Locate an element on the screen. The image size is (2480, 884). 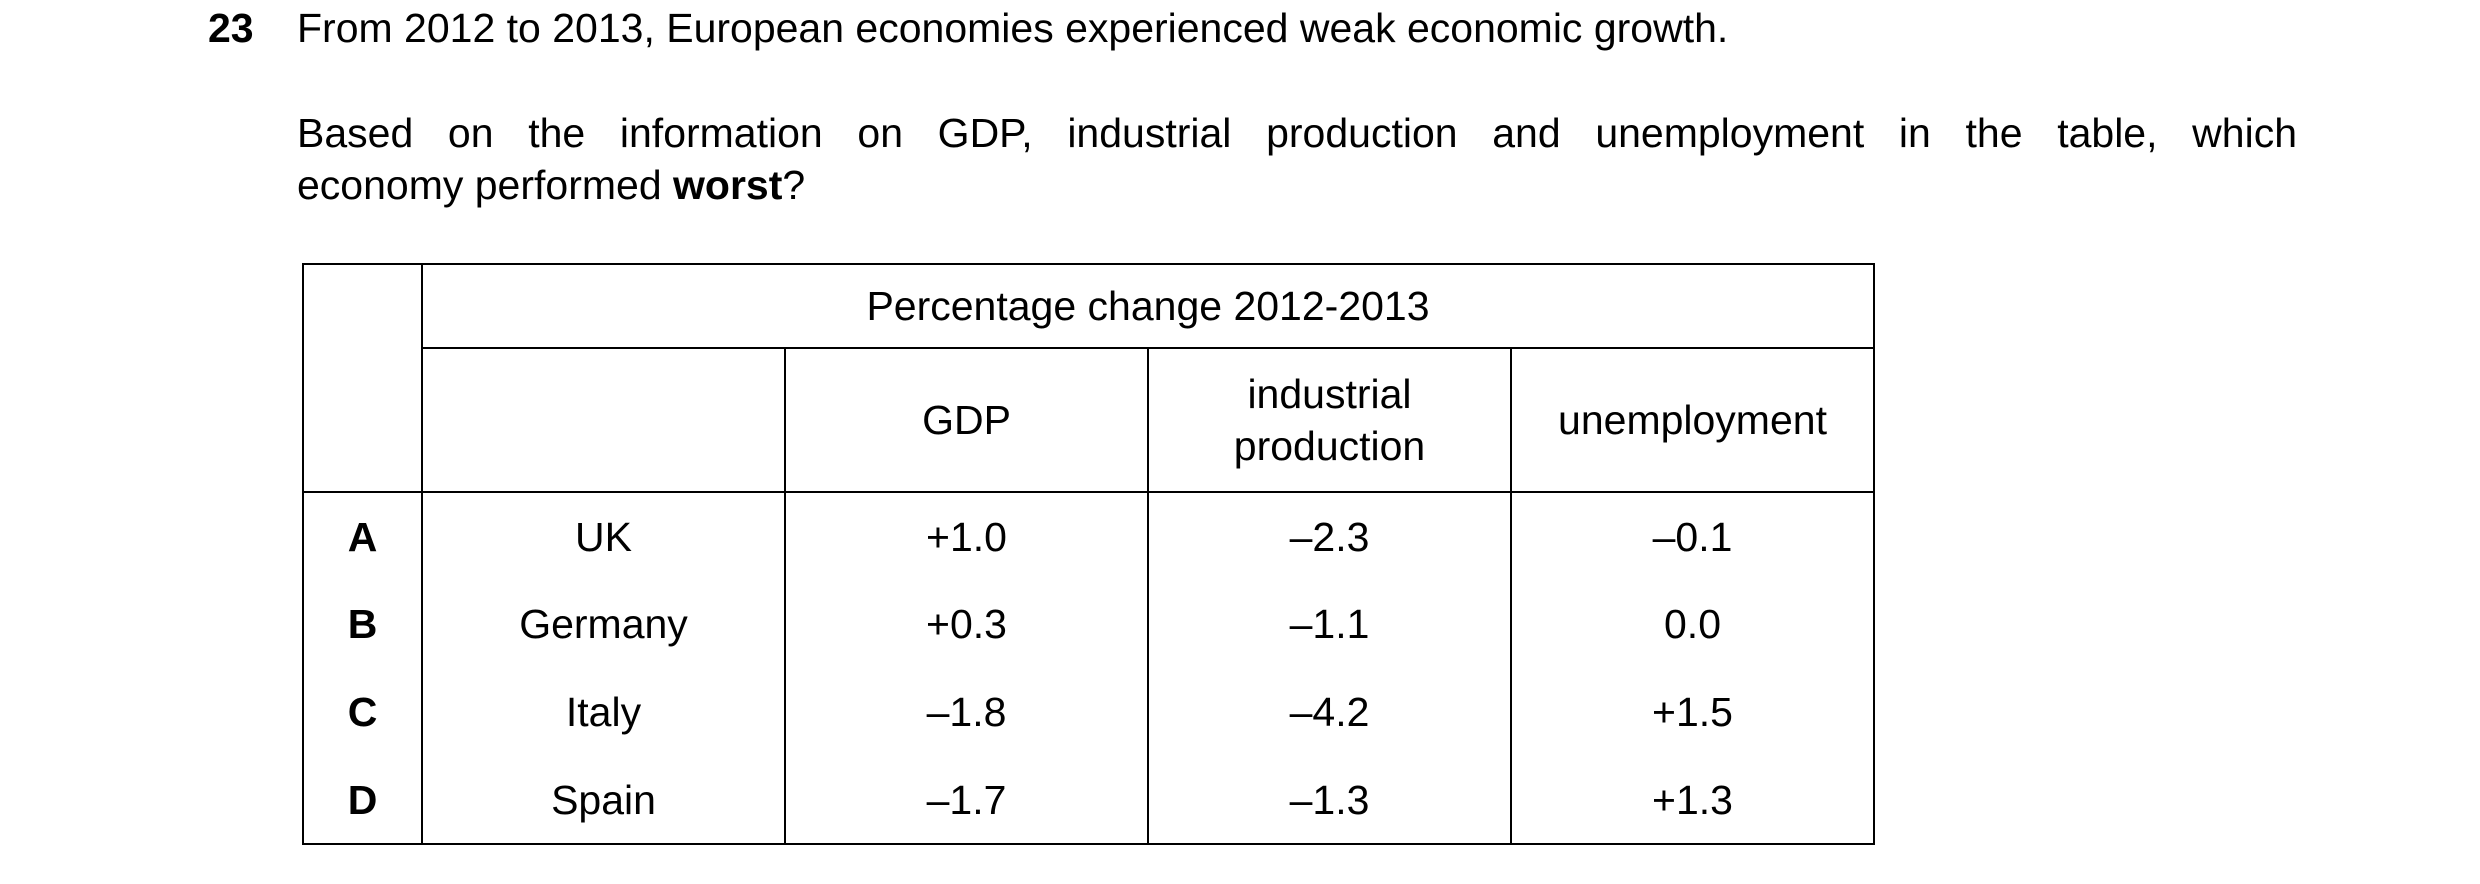
gdp-cell: –1.8 is located at coordinates (966, 712).